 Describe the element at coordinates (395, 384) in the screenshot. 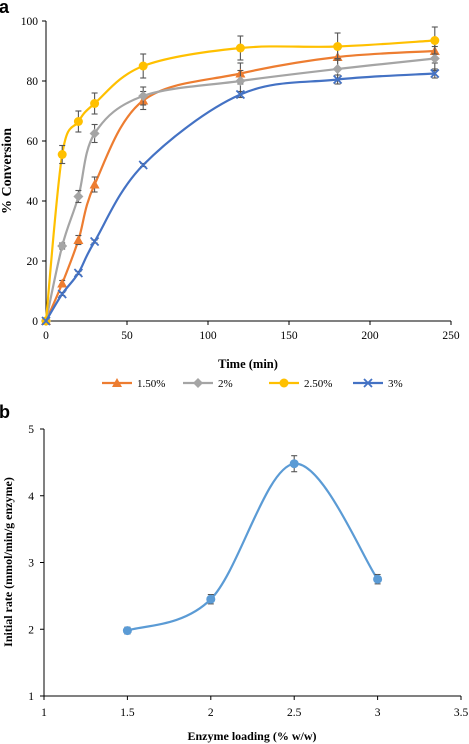

I see `legend-label: 3%` at that location.